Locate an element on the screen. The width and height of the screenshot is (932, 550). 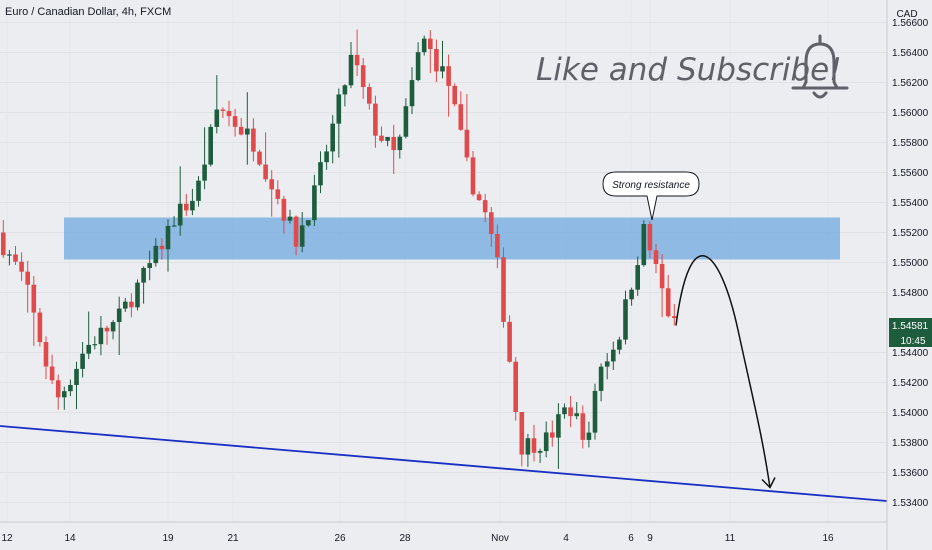
time-axis: 12 14 19 21 26 28 Nov 4 6 9 11 16 is located at coordinates (417, 538).